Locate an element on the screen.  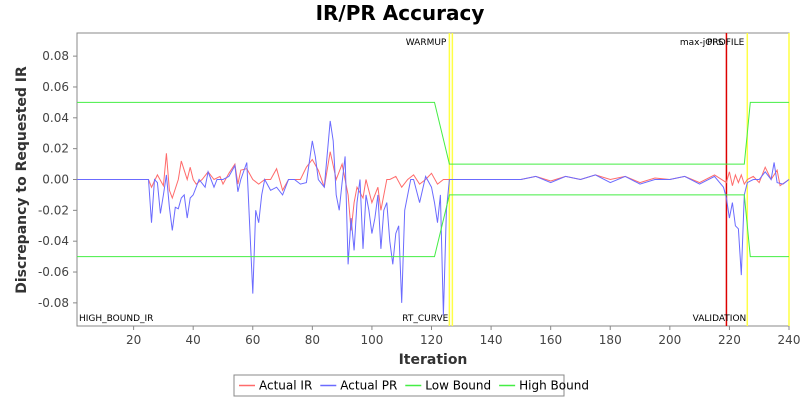
region-label-1: RT_CURVE is located at coordinates (425, 319).